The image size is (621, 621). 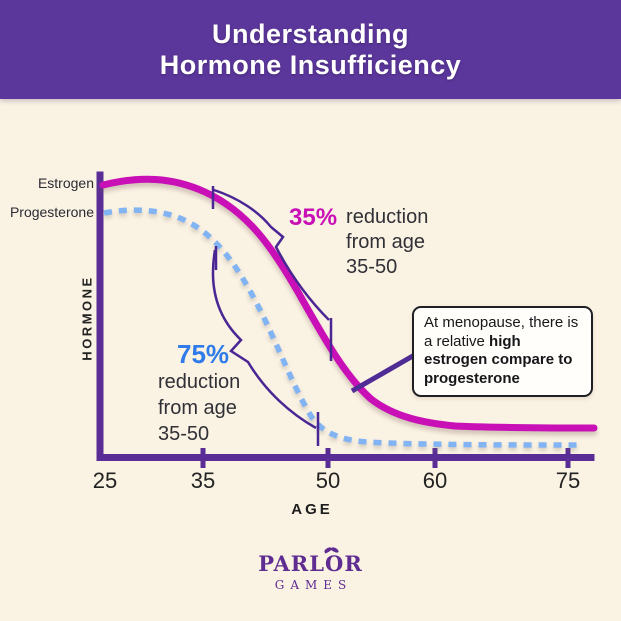 What do you see at coordinates (310, 64) in the screenshot?
I see `page-title-line2: Hormone Insufficiency` at bounding box center [310, 64].